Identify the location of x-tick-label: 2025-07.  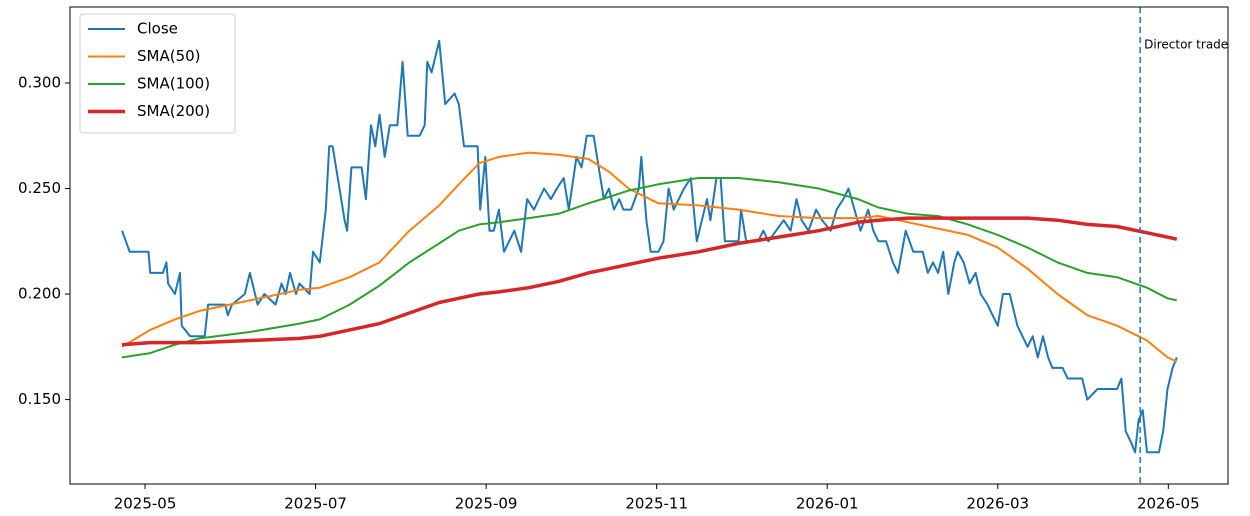
(315, 504).